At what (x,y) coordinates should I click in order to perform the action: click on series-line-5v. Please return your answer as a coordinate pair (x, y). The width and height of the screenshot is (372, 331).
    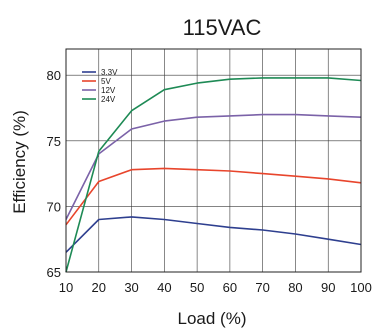
    Looking at the image, I should click on (213, 196).